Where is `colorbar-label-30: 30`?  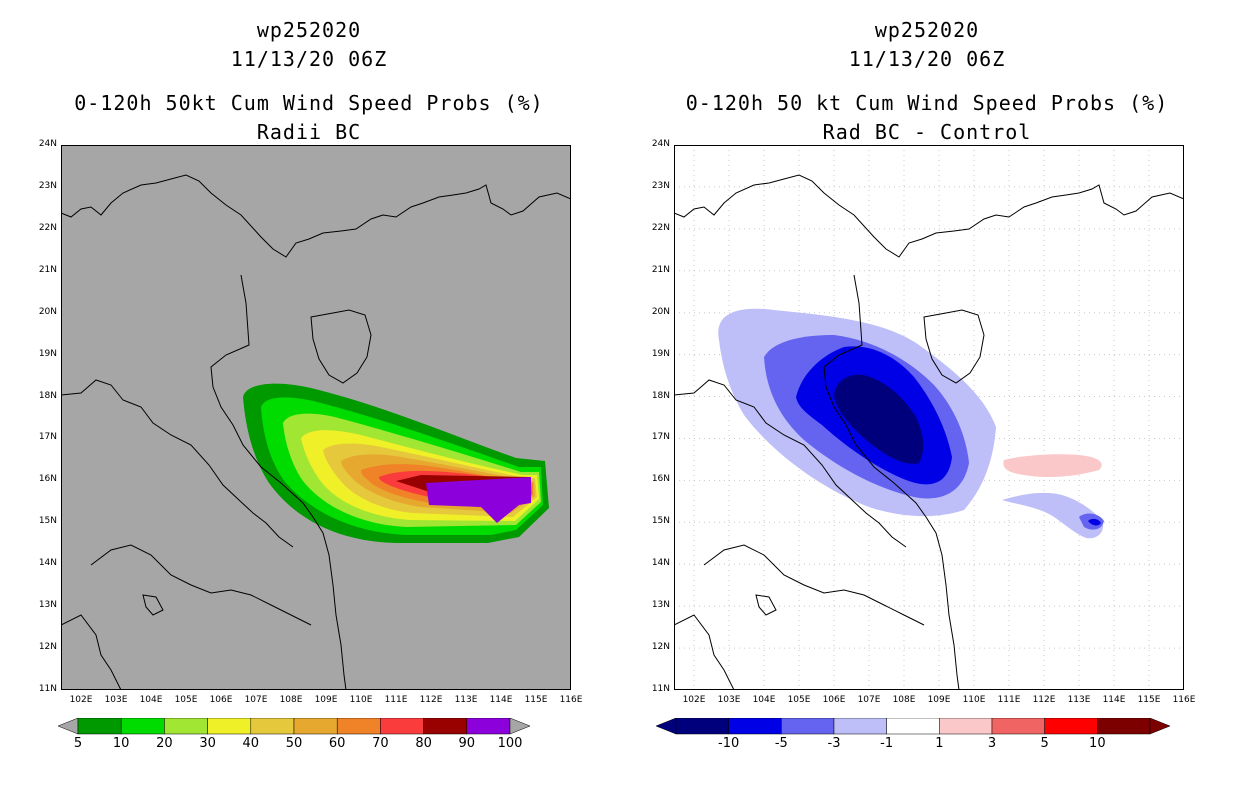
colorbar-label-30: 30 is located at coordinates (207, 743).